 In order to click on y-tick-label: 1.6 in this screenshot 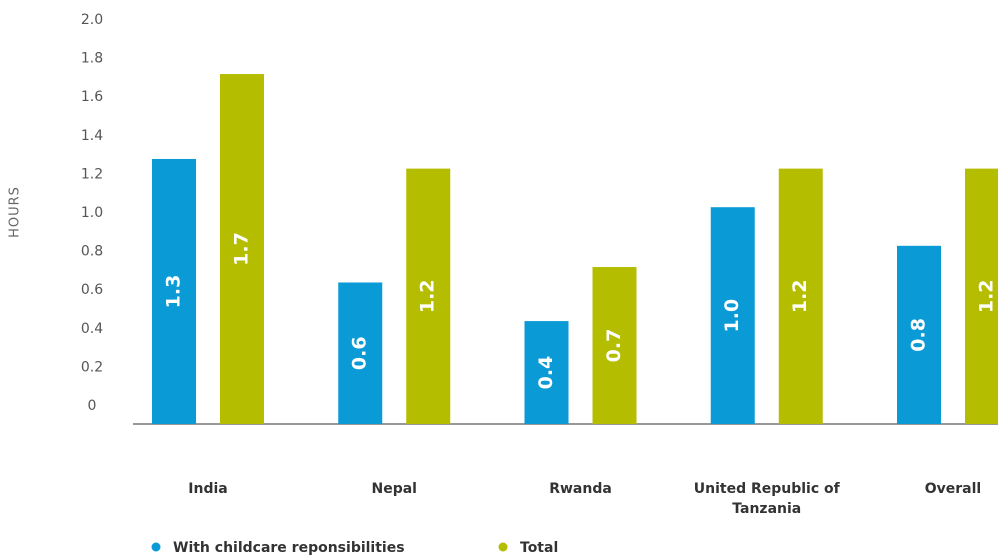, I will do `click(92, 97)`.